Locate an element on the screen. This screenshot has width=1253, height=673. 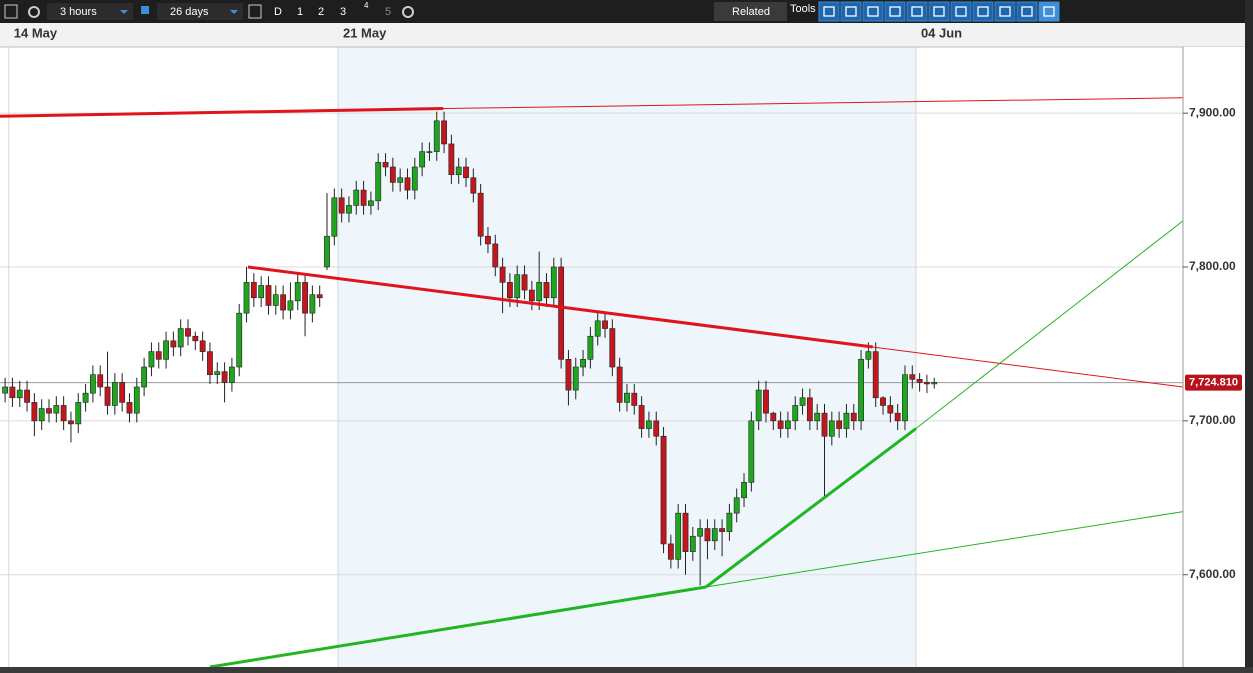
y-tick-label: 7,900.00 is located at coordinates (1212, 112).